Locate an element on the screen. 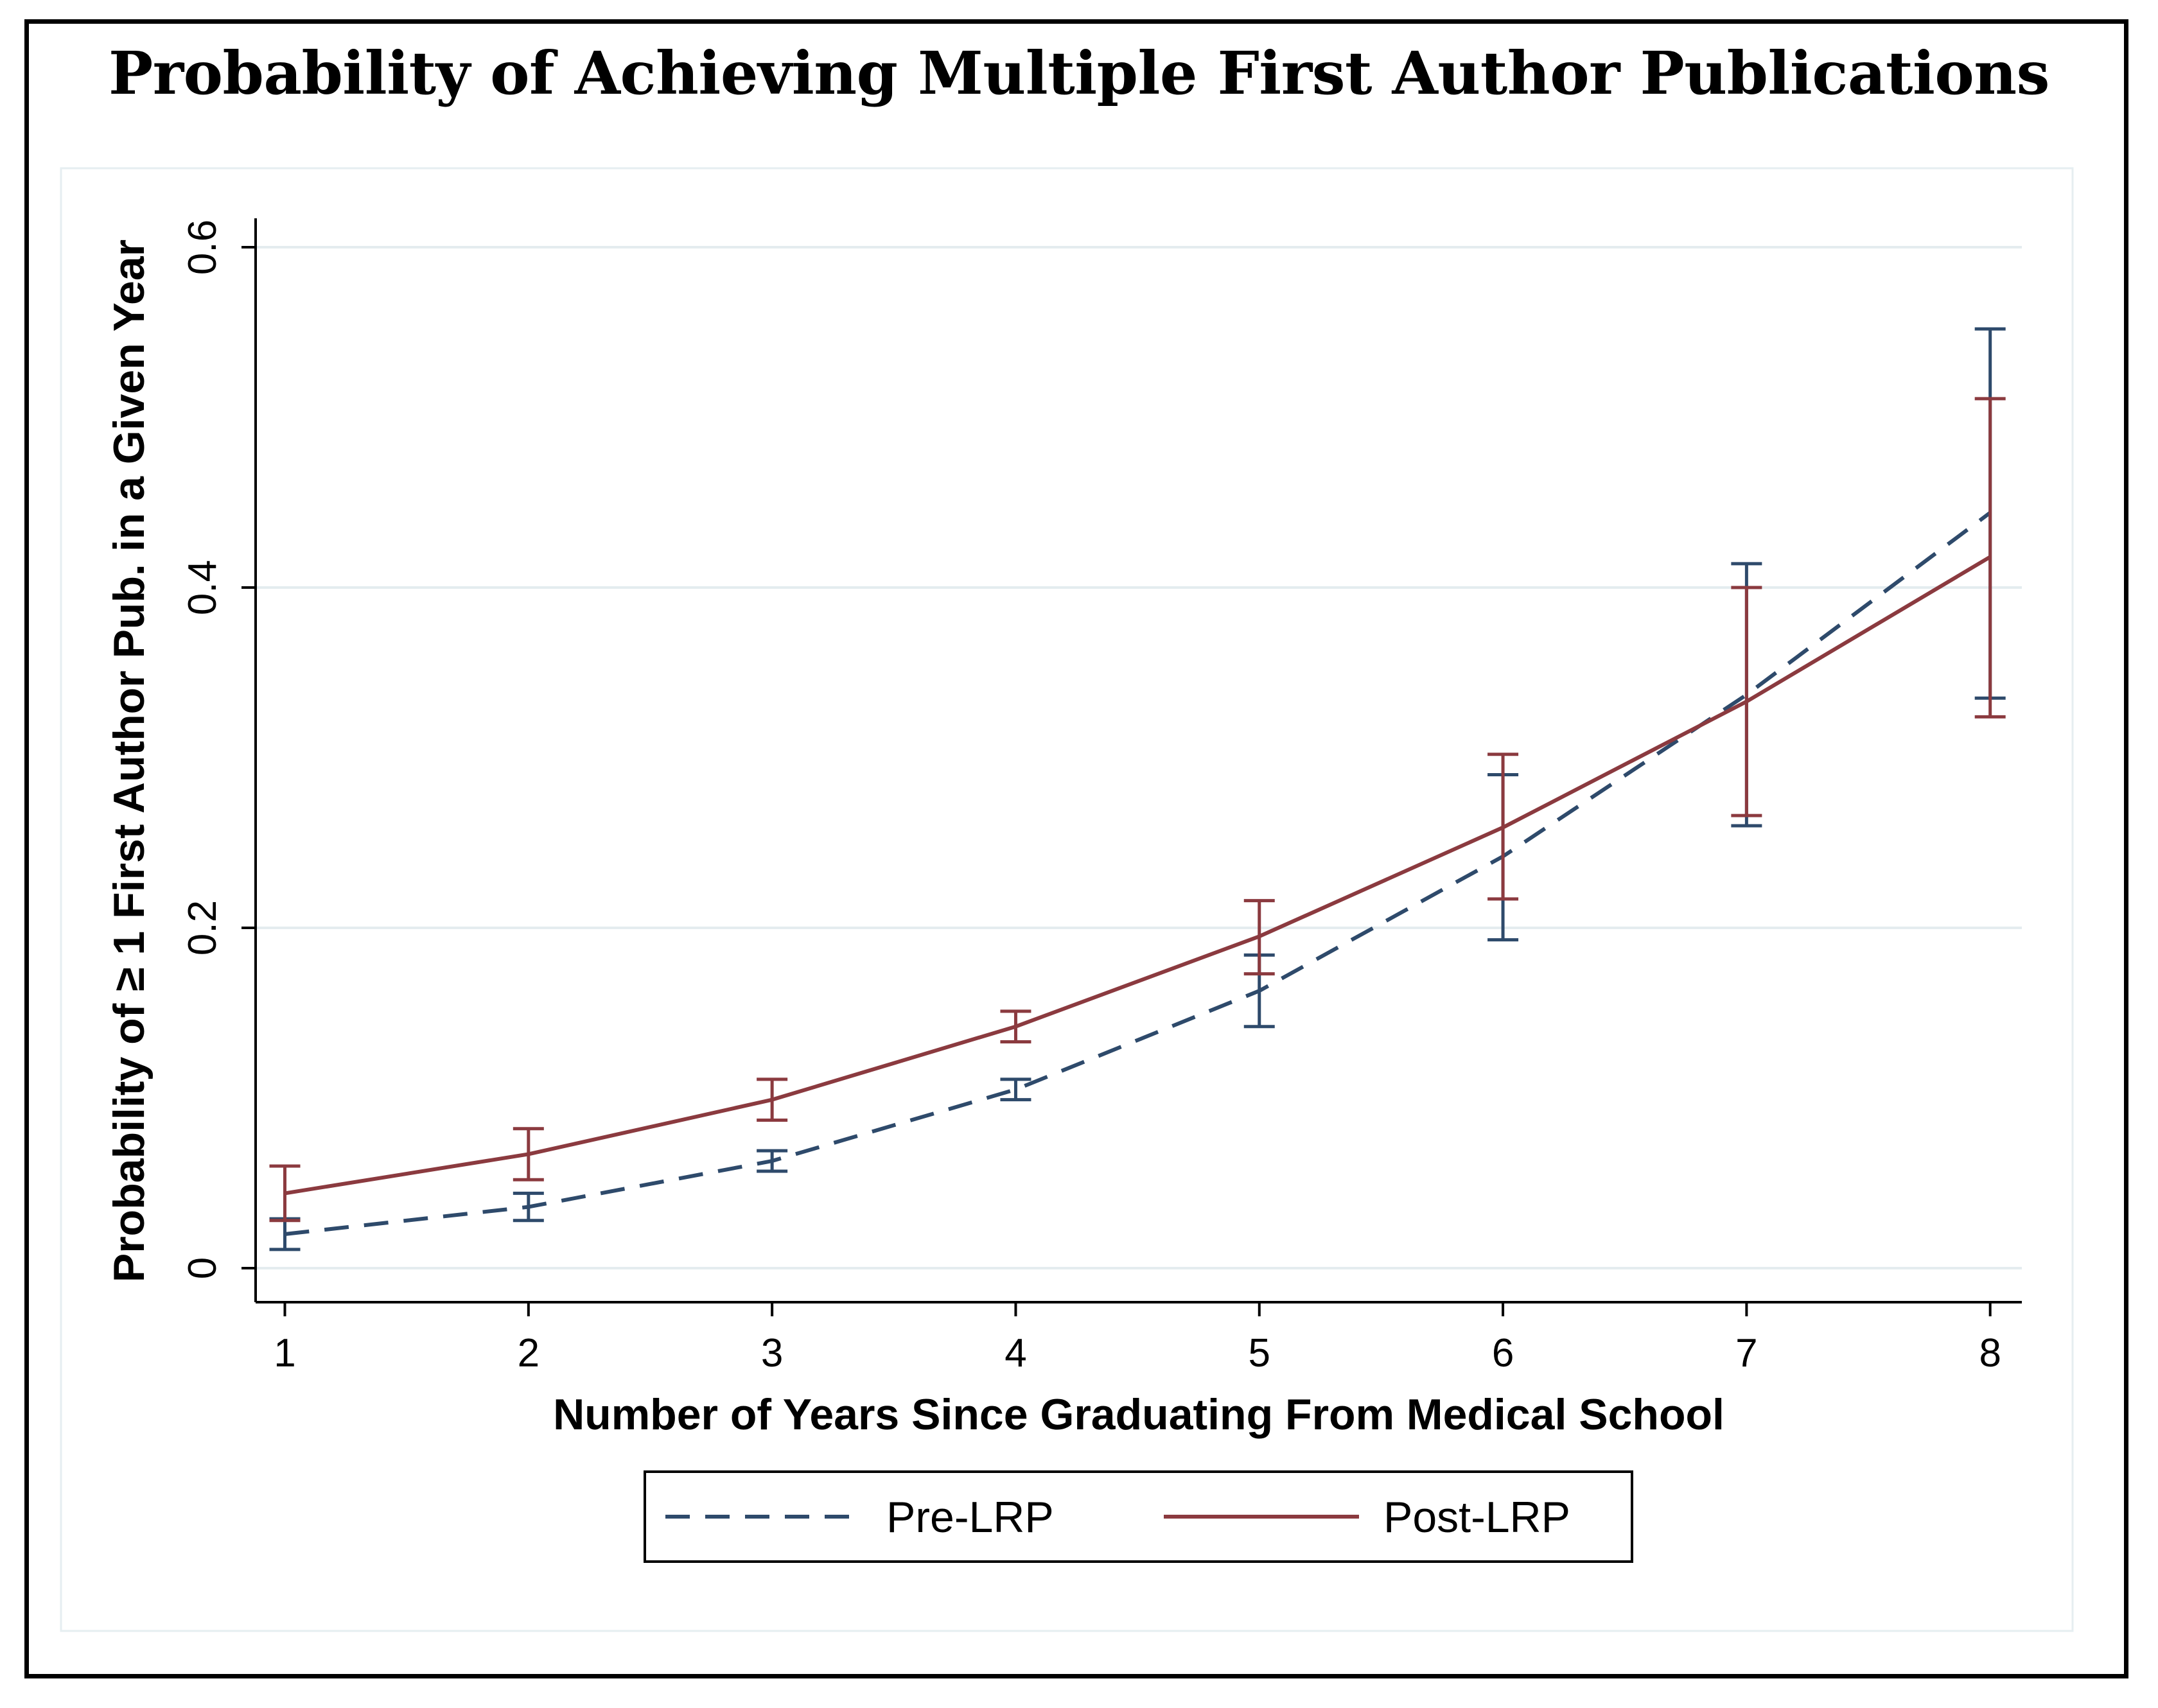  y-tick-label-3: 0.6 is located at coordinates (202, 247).